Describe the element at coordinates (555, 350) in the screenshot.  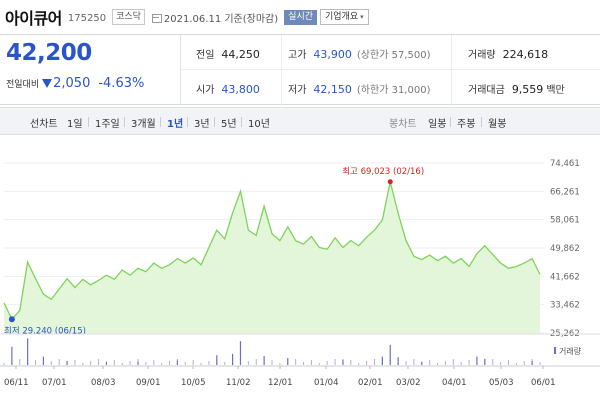
I see `volume-legend-swatch` at that location.